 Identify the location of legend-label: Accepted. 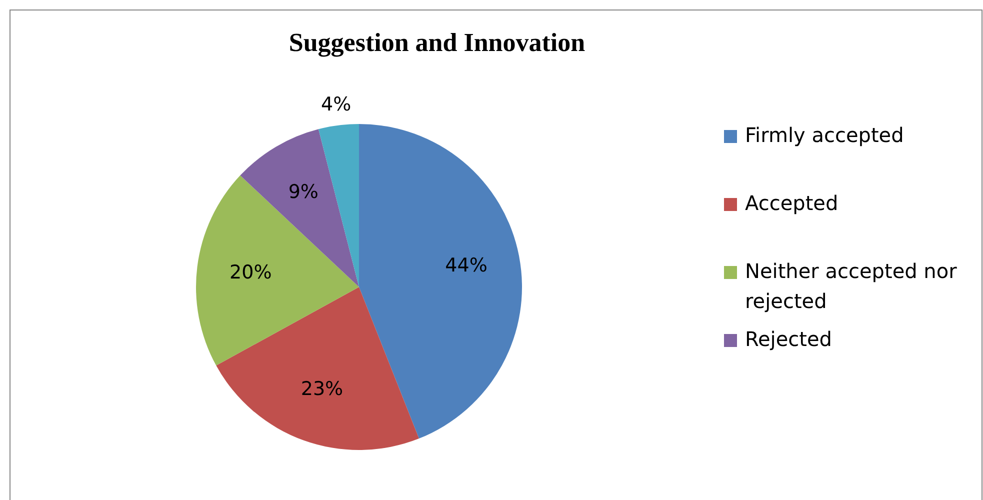
(791, 203).